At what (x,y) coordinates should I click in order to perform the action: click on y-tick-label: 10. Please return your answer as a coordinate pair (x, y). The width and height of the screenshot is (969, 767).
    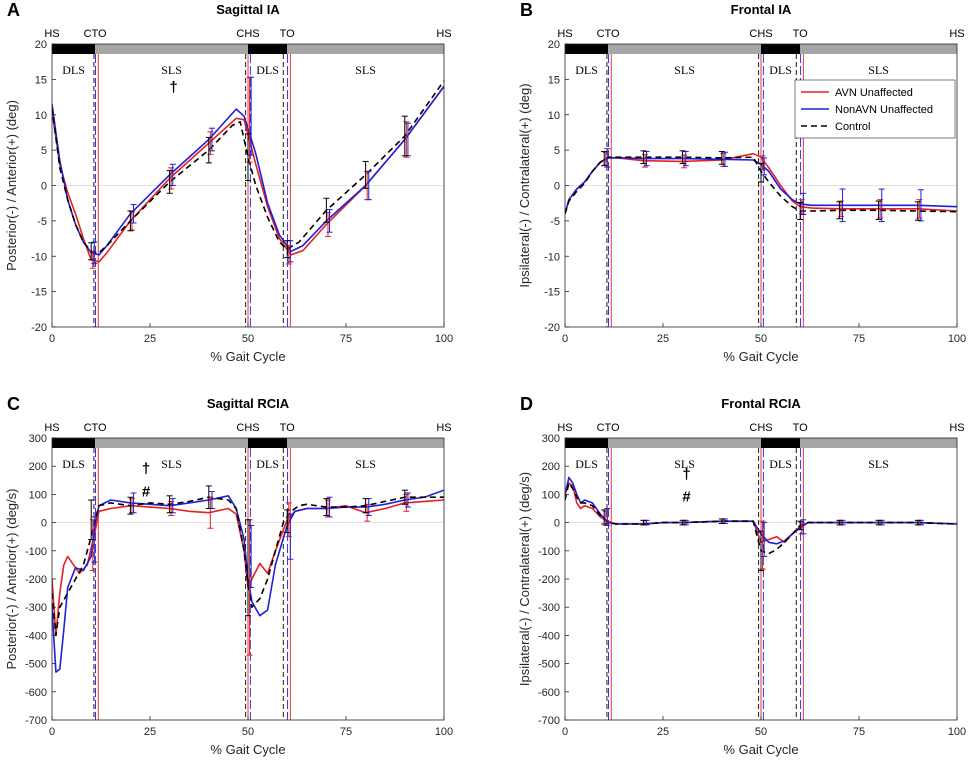
    Looking at the image, I should click on (554, 116).